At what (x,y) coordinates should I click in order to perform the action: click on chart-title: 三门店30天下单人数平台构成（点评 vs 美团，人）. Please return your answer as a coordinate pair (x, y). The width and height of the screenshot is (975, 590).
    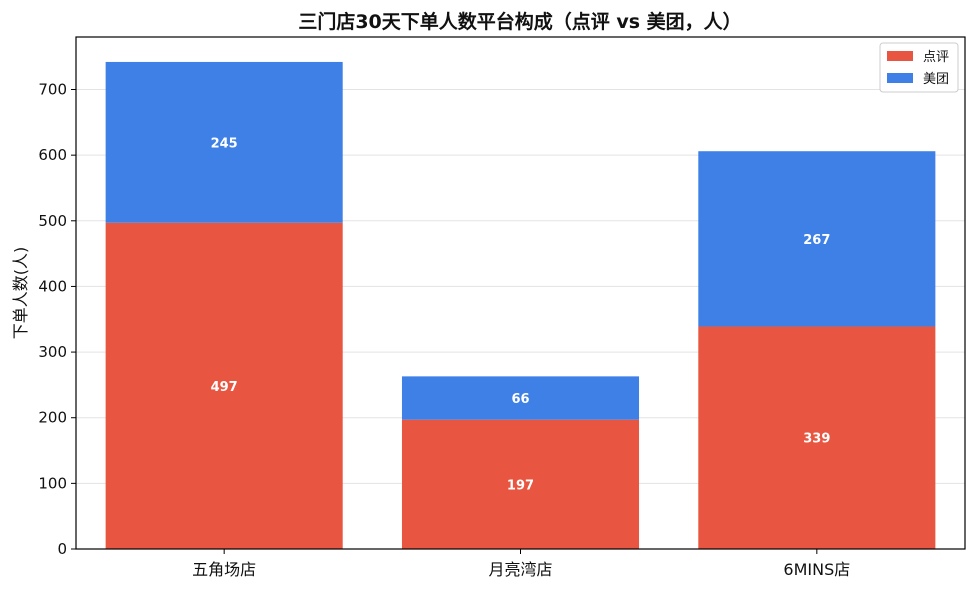
    Looking at the image, I should click on (519, 21).